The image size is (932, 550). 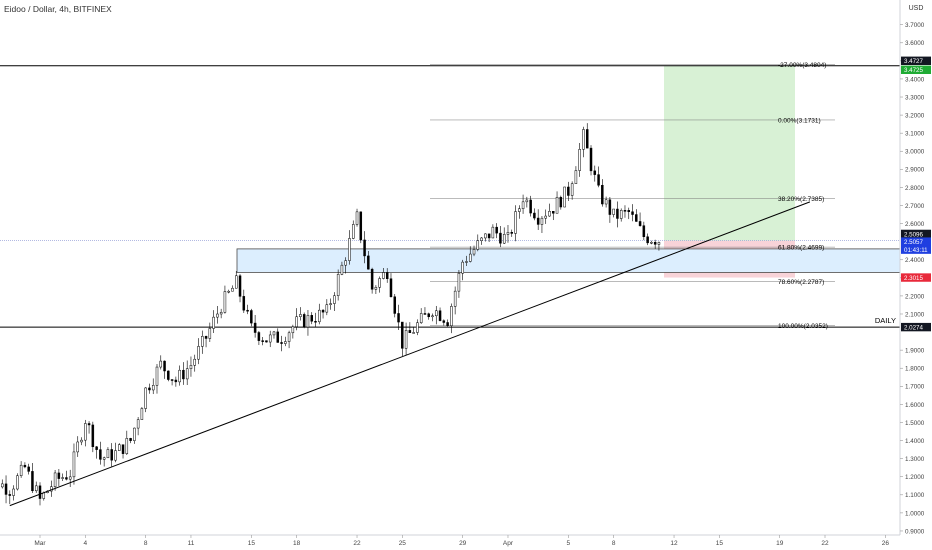 I want to click on y-tick-label: 1.3000, so click(x=915, y=459).